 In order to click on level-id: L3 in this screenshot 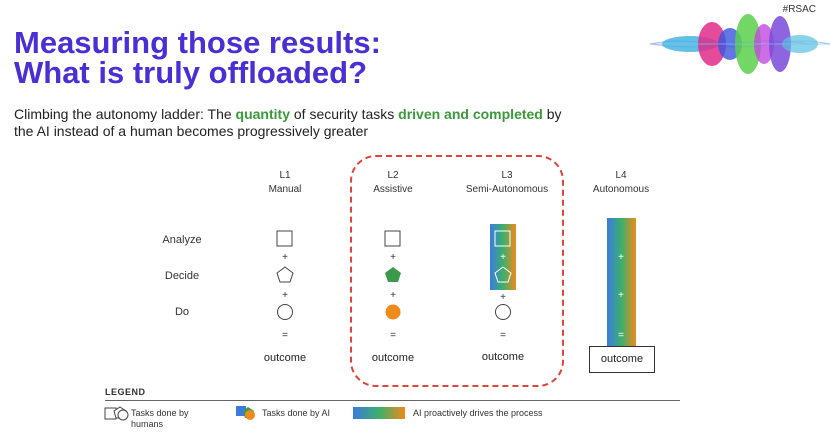, I will do `click(507, 175)`.